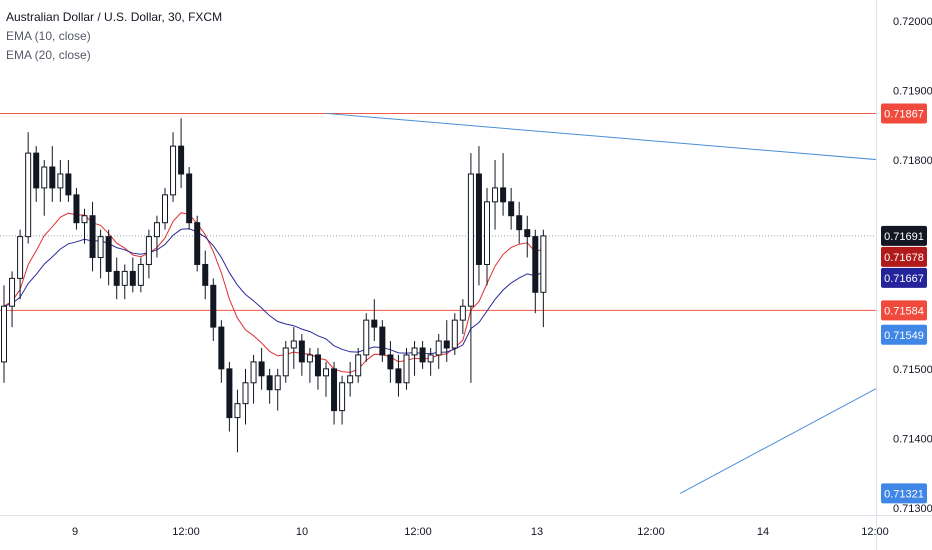 This screenshot has width=932, height=550. Describe the element at coordinates (912, 161) in the screenshot. I see `price-tick-label: 0.71800` at that location.